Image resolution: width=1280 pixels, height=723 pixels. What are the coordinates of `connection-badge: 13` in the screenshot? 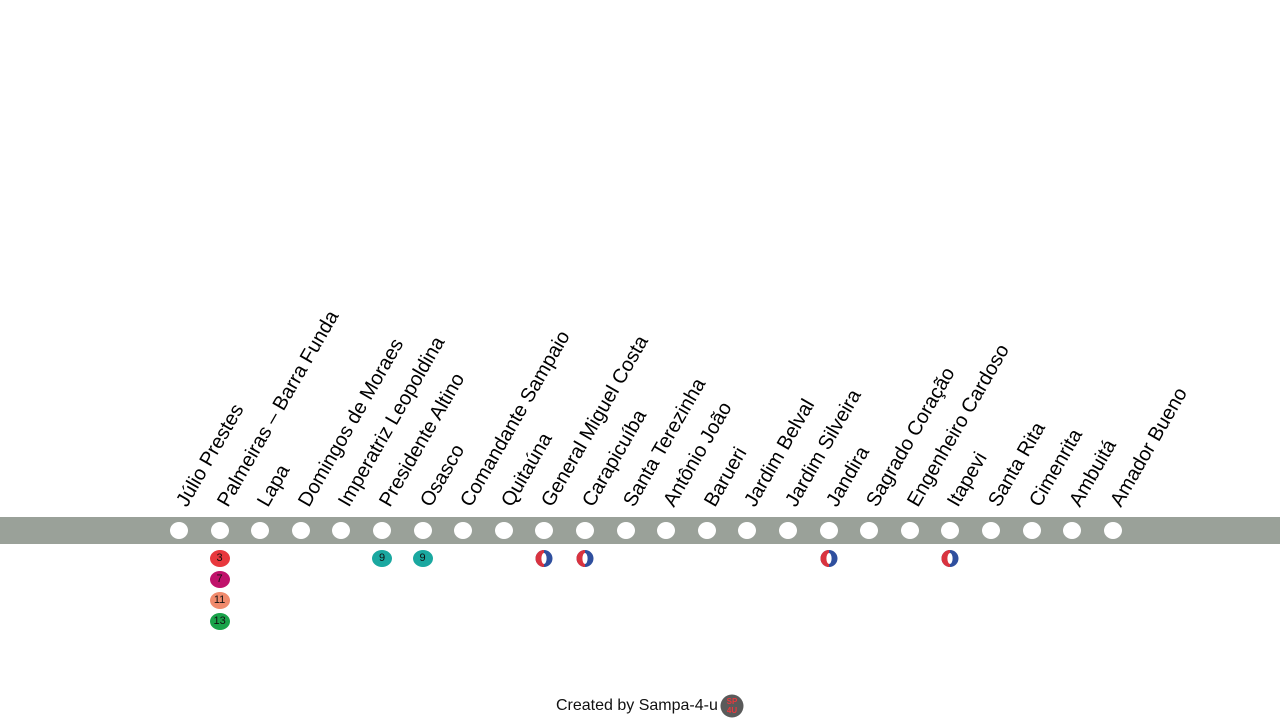 It's located at (219, 621).